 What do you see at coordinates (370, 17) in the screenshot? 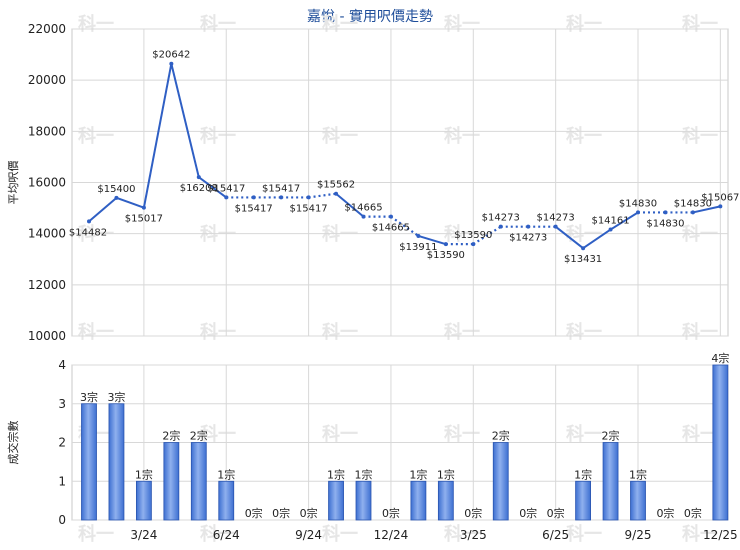
I see `chart-title: 嘉悅 - 實用呎價走勢` at bounding box center [370, 17].